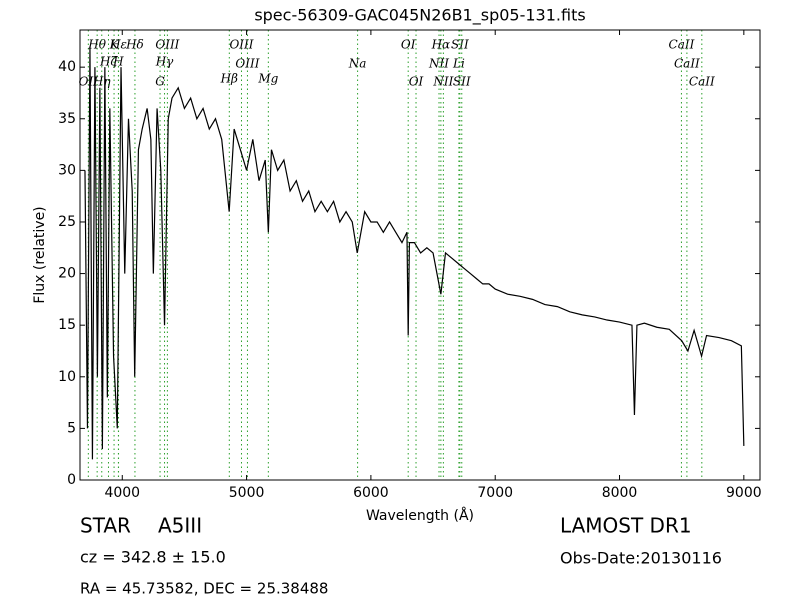 The image size is (800, 600). What do you see at coordinates (67, 377) in the screenshot?
I see `y-tick-label: 10` at bounding box center [67, 377].